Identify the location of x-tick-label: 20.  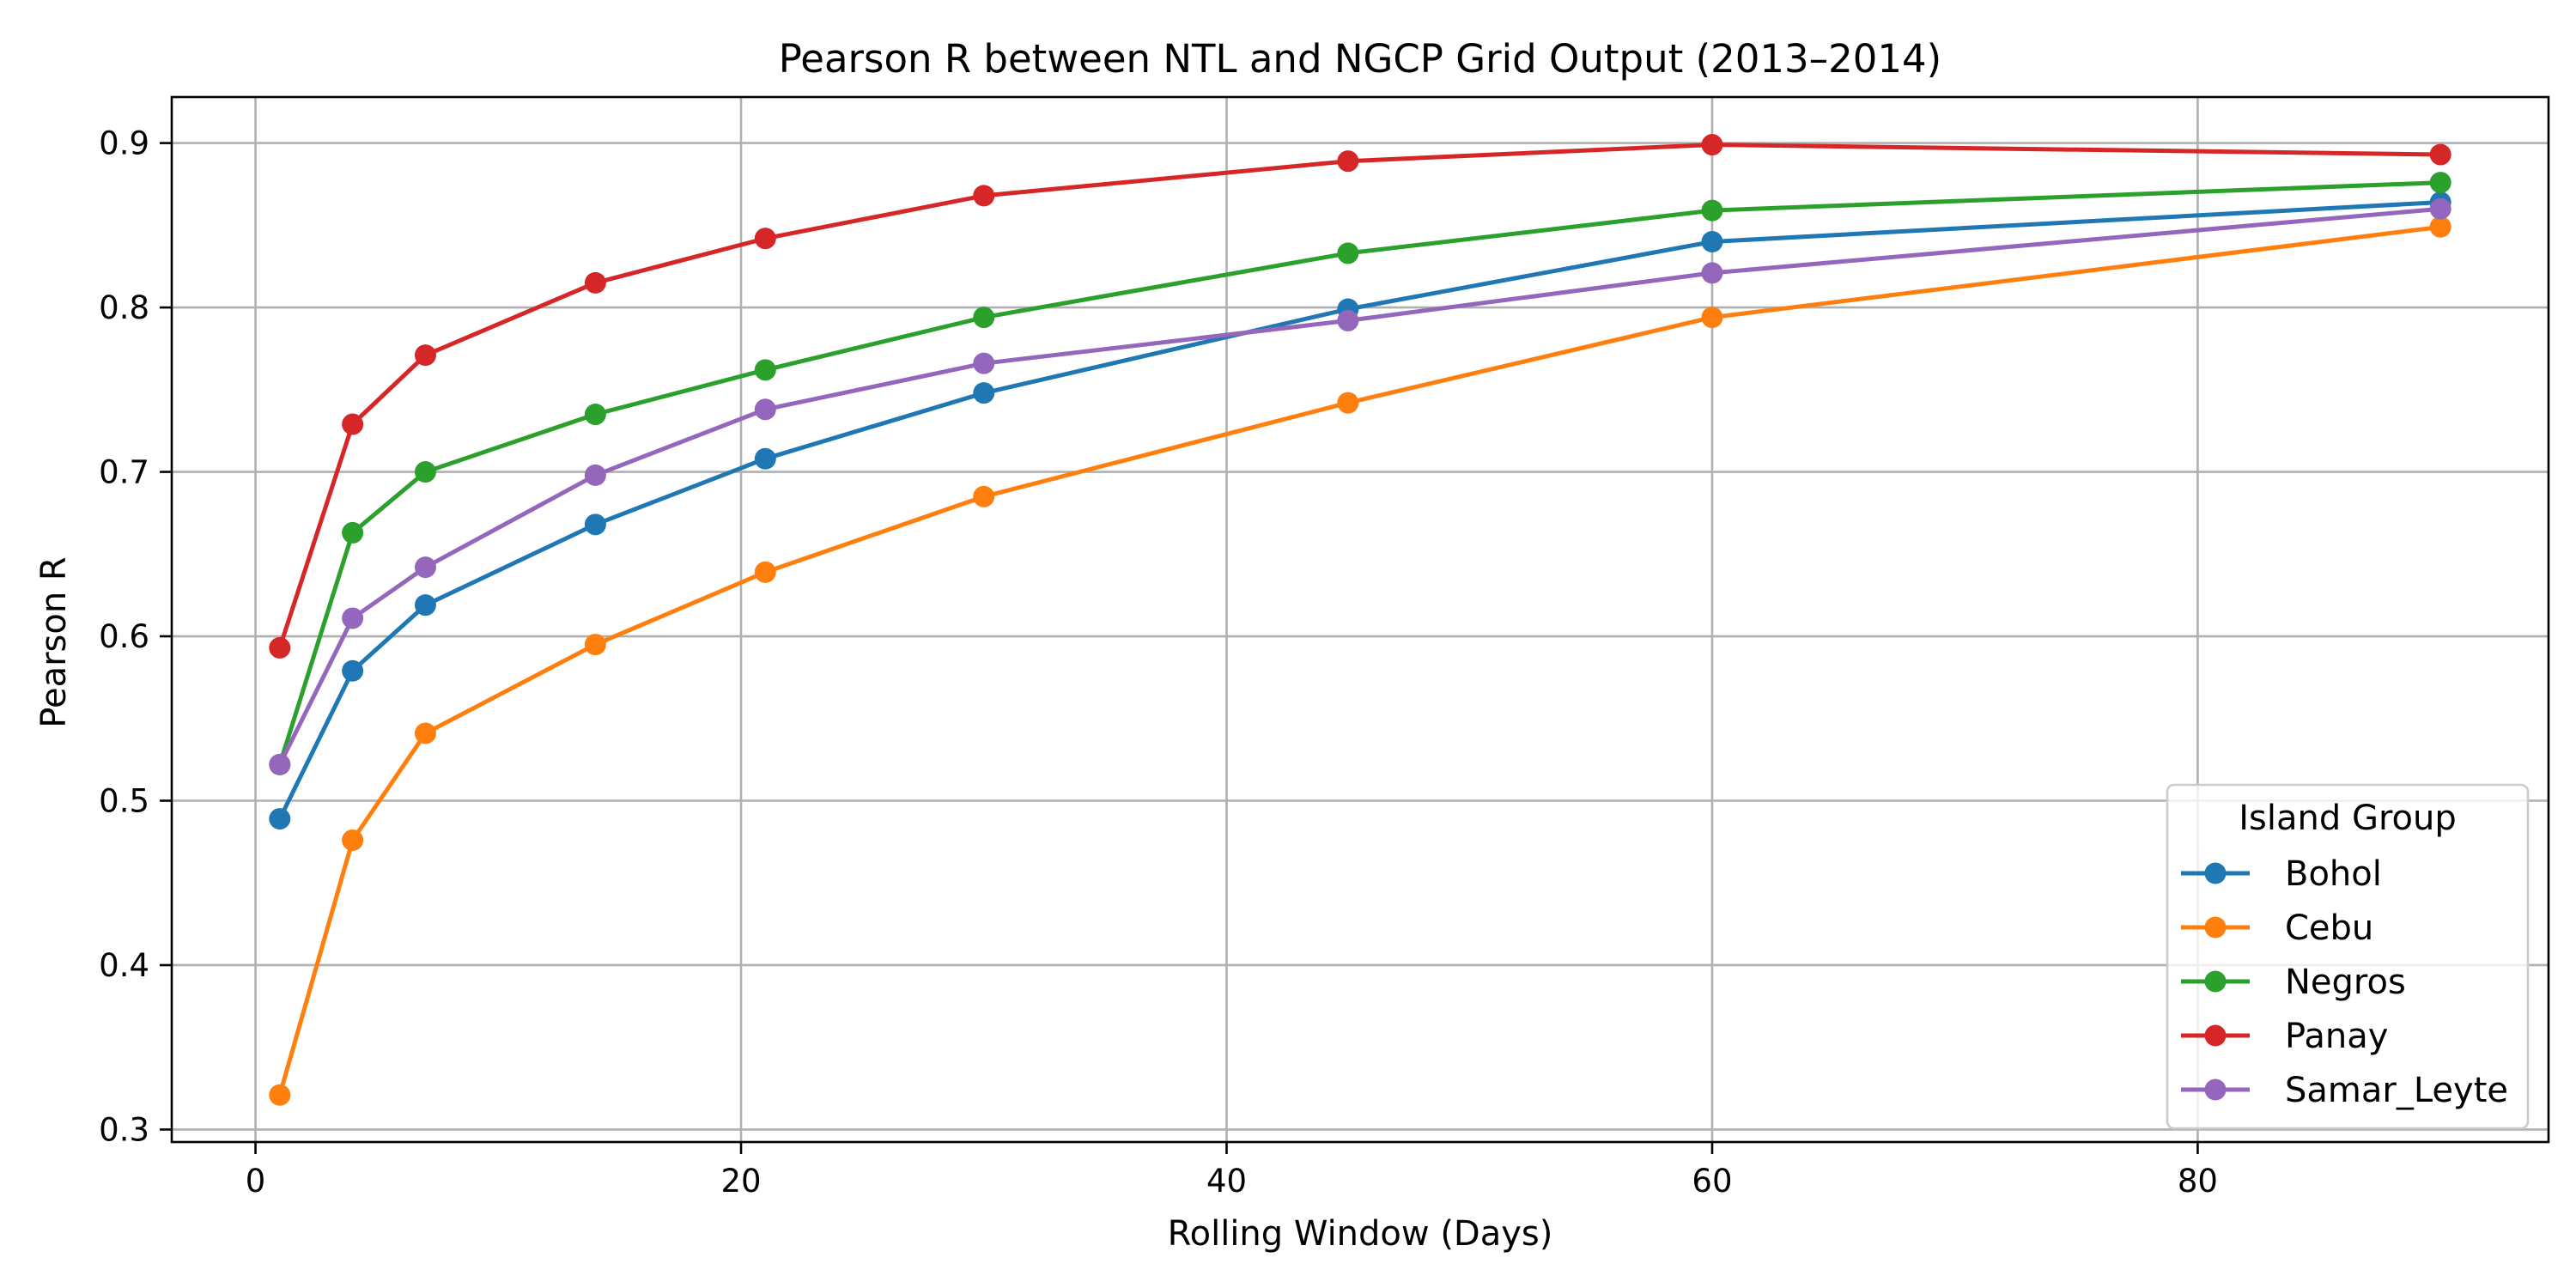
(740, 1181).